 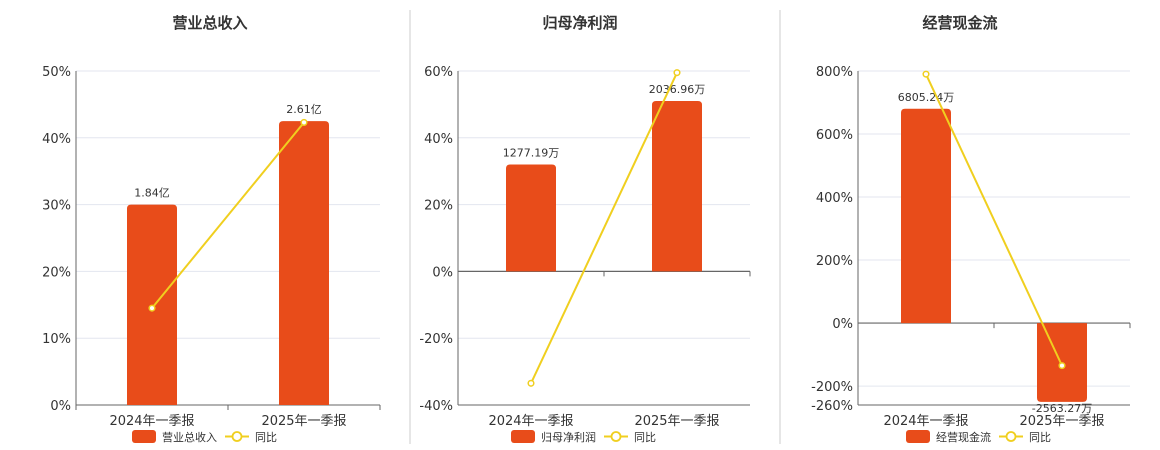 I want to click on legend-bar-label: 营业总收入, so click(x=189, y=437).